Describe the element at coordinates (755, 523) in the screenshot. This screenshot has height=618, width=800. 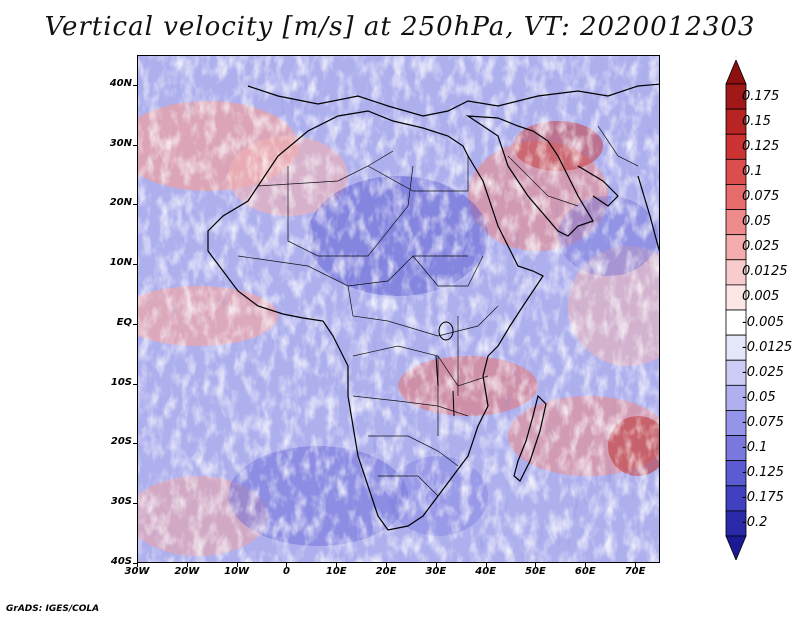
I see `colorbar-level-label: -0.2` at that location.